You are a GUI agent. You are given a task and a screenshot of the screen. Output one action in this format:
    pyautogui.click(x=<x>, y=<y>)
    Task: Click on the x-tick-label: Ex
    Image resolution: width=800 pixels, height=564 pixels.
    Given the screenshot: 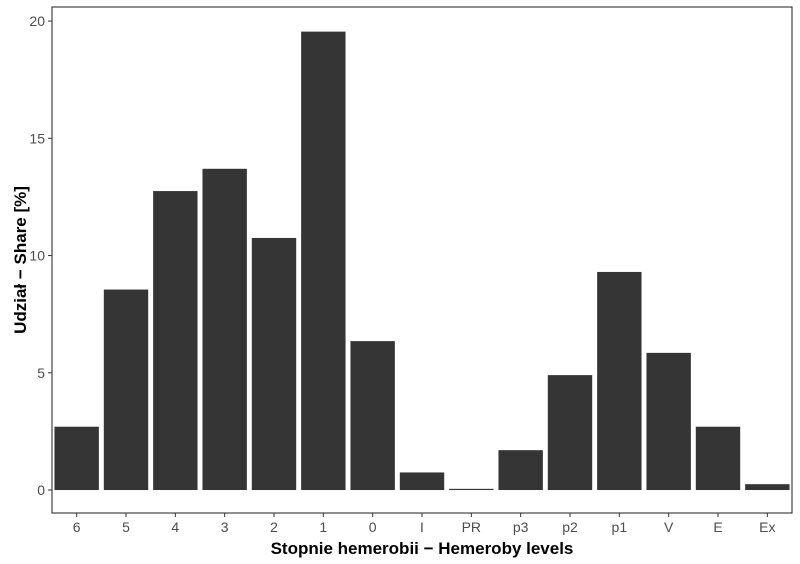 What is the action you would take?
    pyautogui.click(x=767, y=527)
    